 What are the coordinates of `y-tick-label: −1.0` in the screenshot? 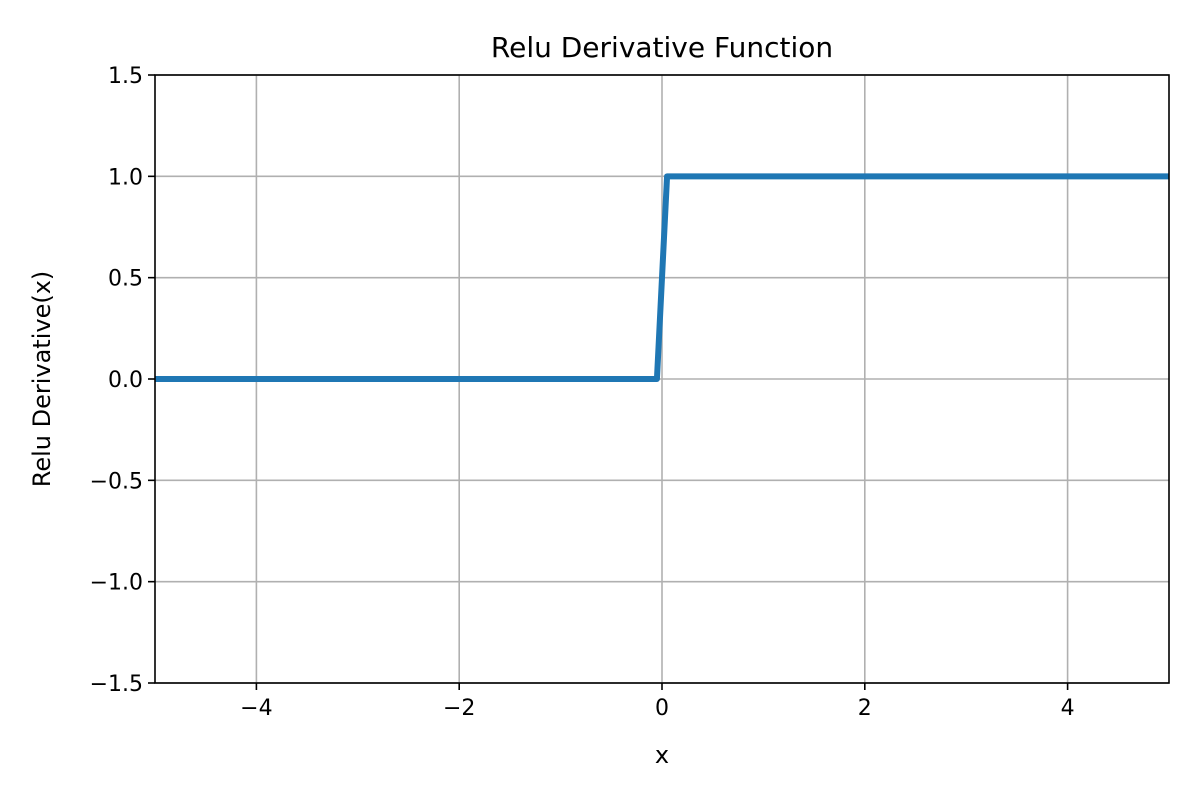 It's located at (116, 583).